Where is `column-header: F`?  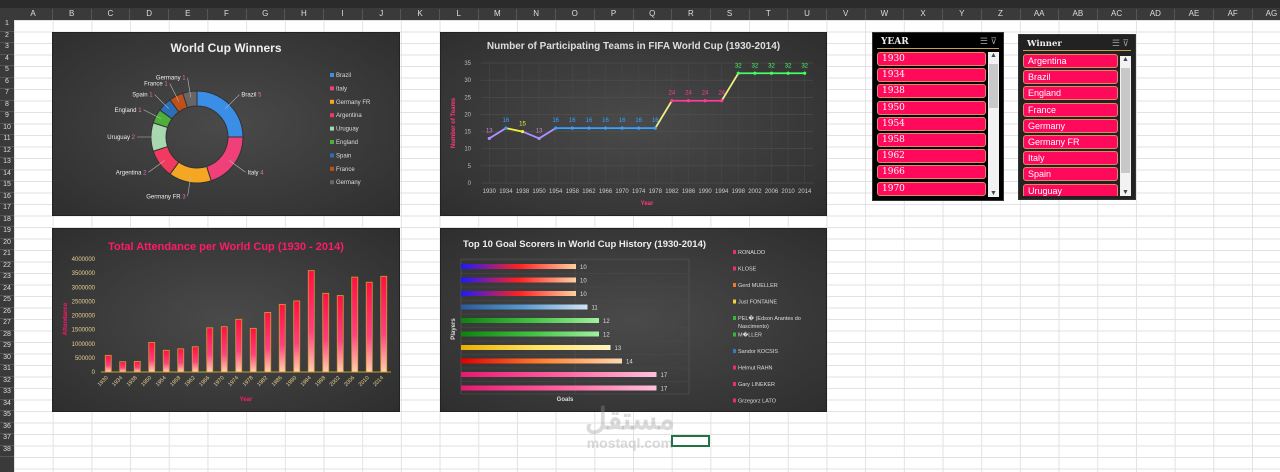 column-header: F is located at coordinates (227, 14).